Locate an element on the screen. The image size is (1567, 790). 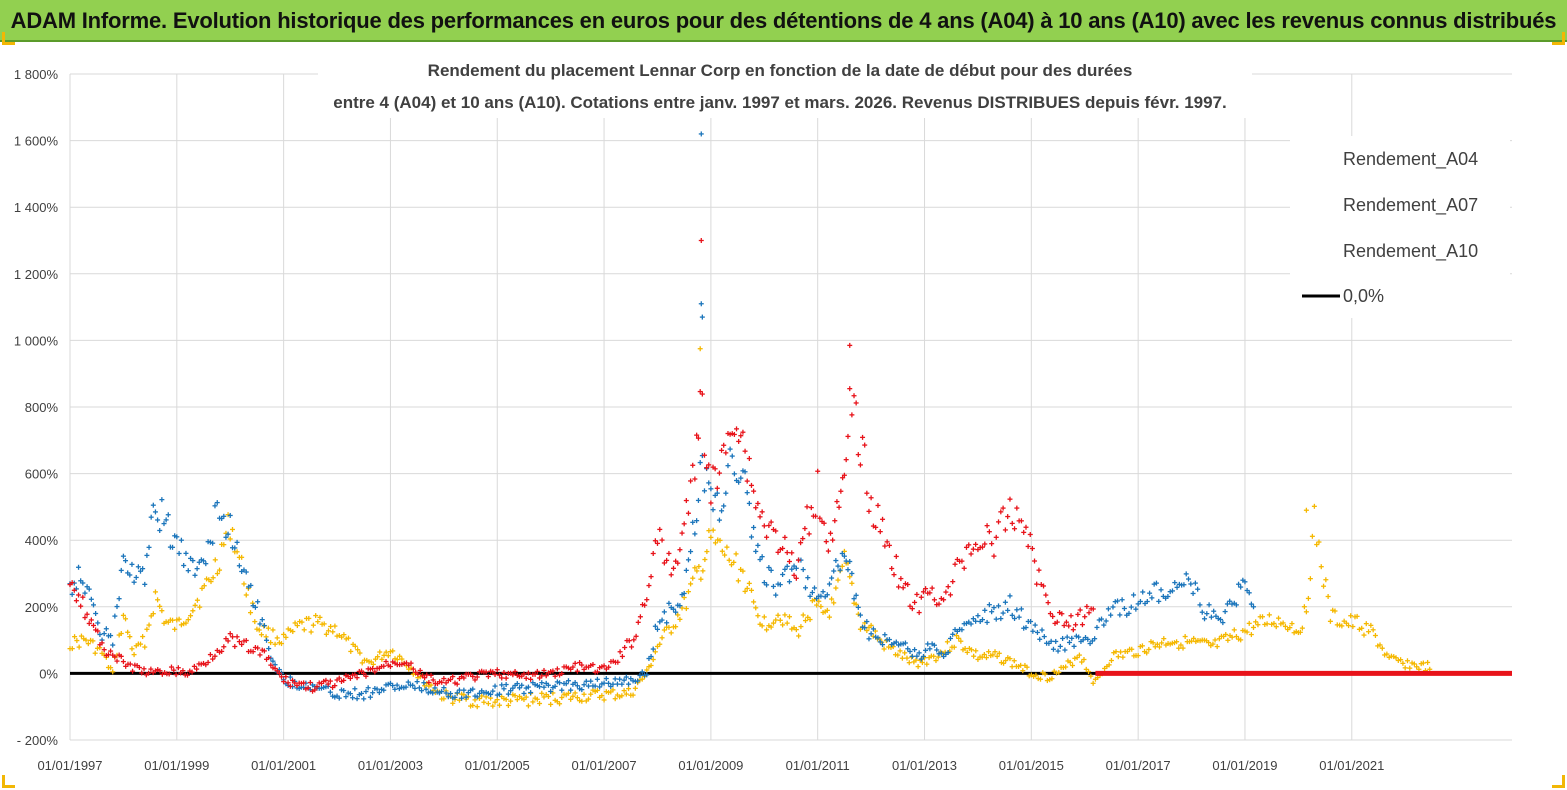
x-tick-label: 01/01/2007 is located at coordinates (604, 765).